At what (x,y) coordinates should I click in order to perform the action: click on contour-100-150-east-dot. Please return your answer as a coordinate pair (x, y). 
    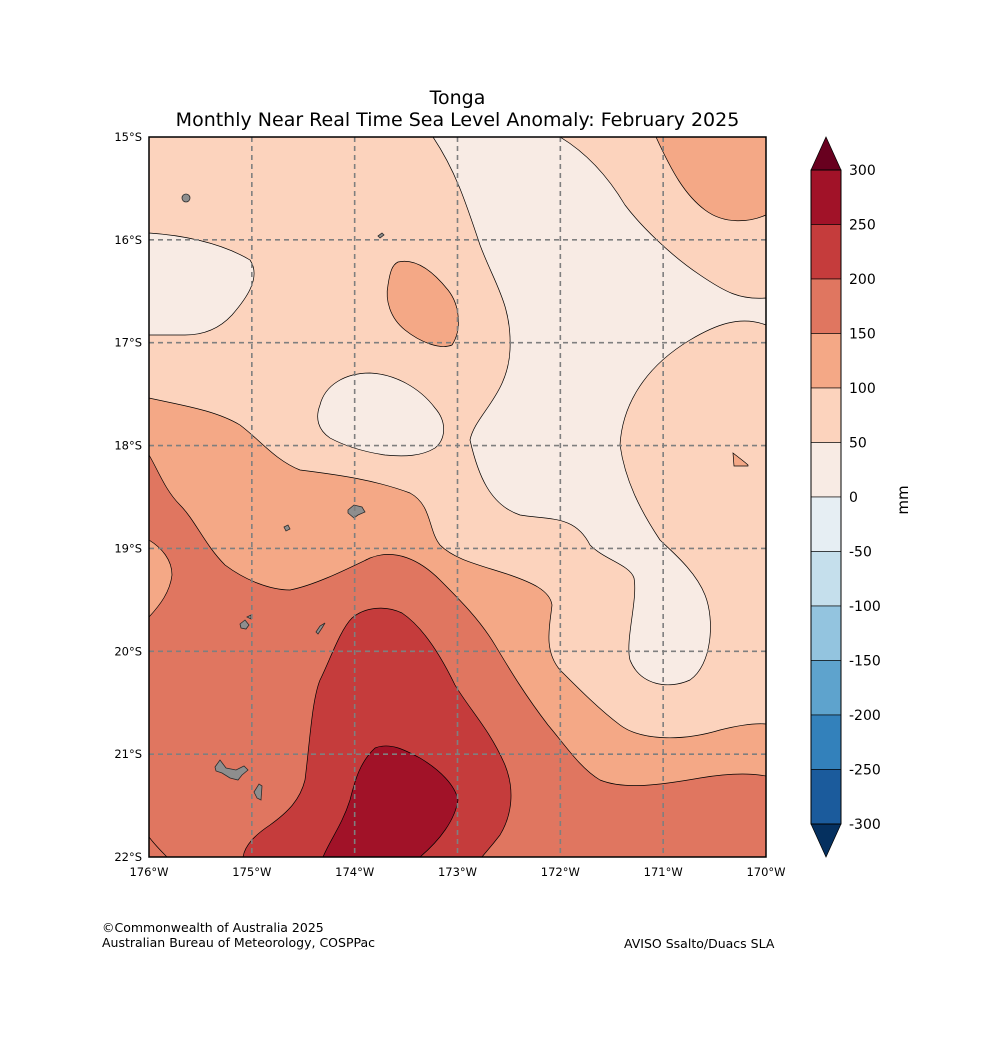
    Looking at the image, I should click on (740, 459).